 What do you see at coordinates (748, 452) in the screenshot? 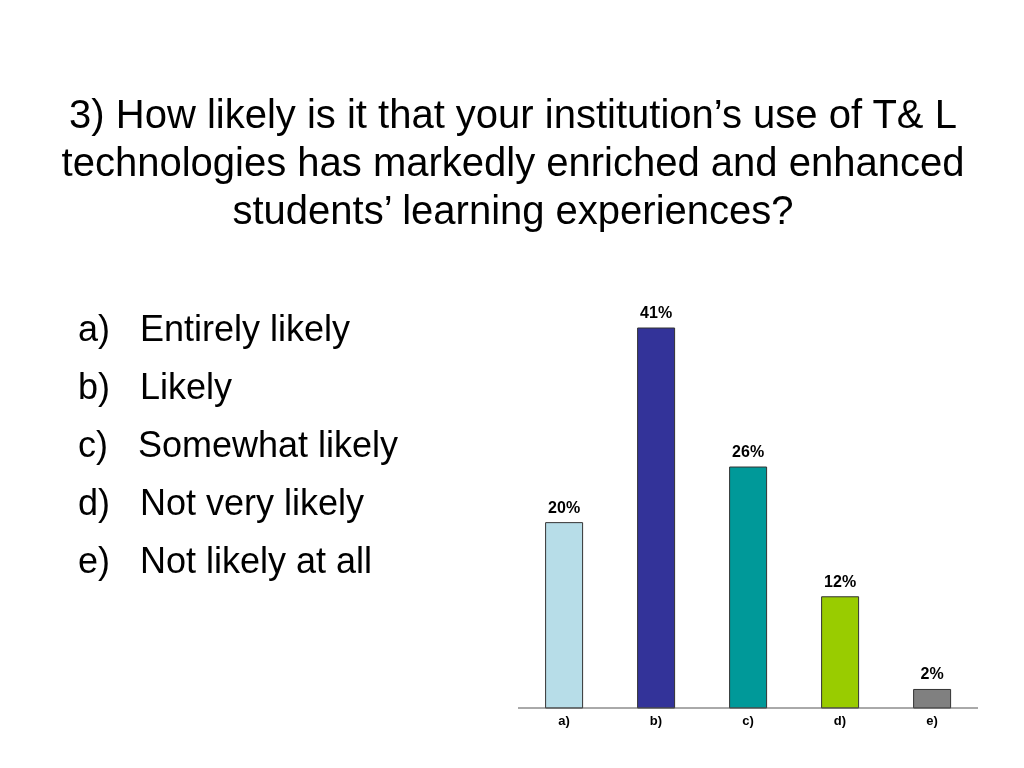
I see `data-label: 26%` at bounding box center [748, 452].